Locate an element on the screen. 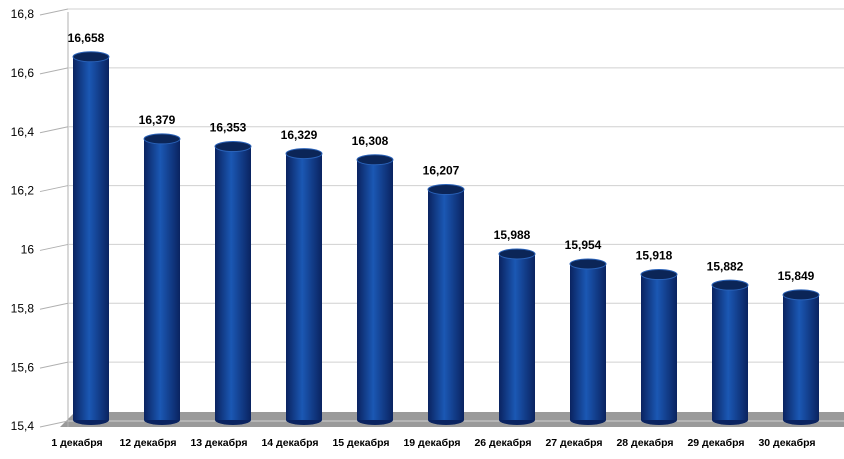 The image size is (844, 459). x-tick-label: 15 декабря is located at coordinates (360, 443).